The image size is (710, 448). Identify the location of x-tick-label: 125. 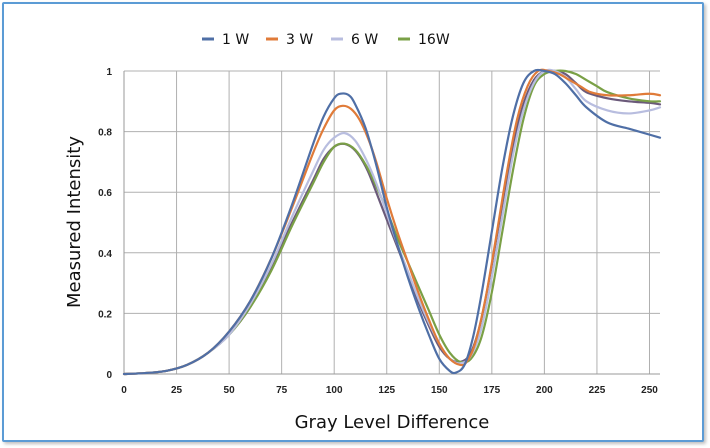
(386, 390).